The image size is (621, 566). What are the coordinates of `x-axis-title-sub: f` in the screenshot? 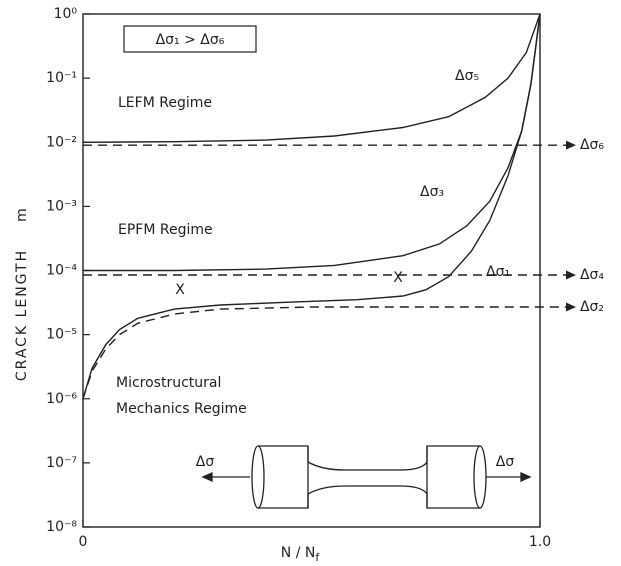 It's located at (317, 557).